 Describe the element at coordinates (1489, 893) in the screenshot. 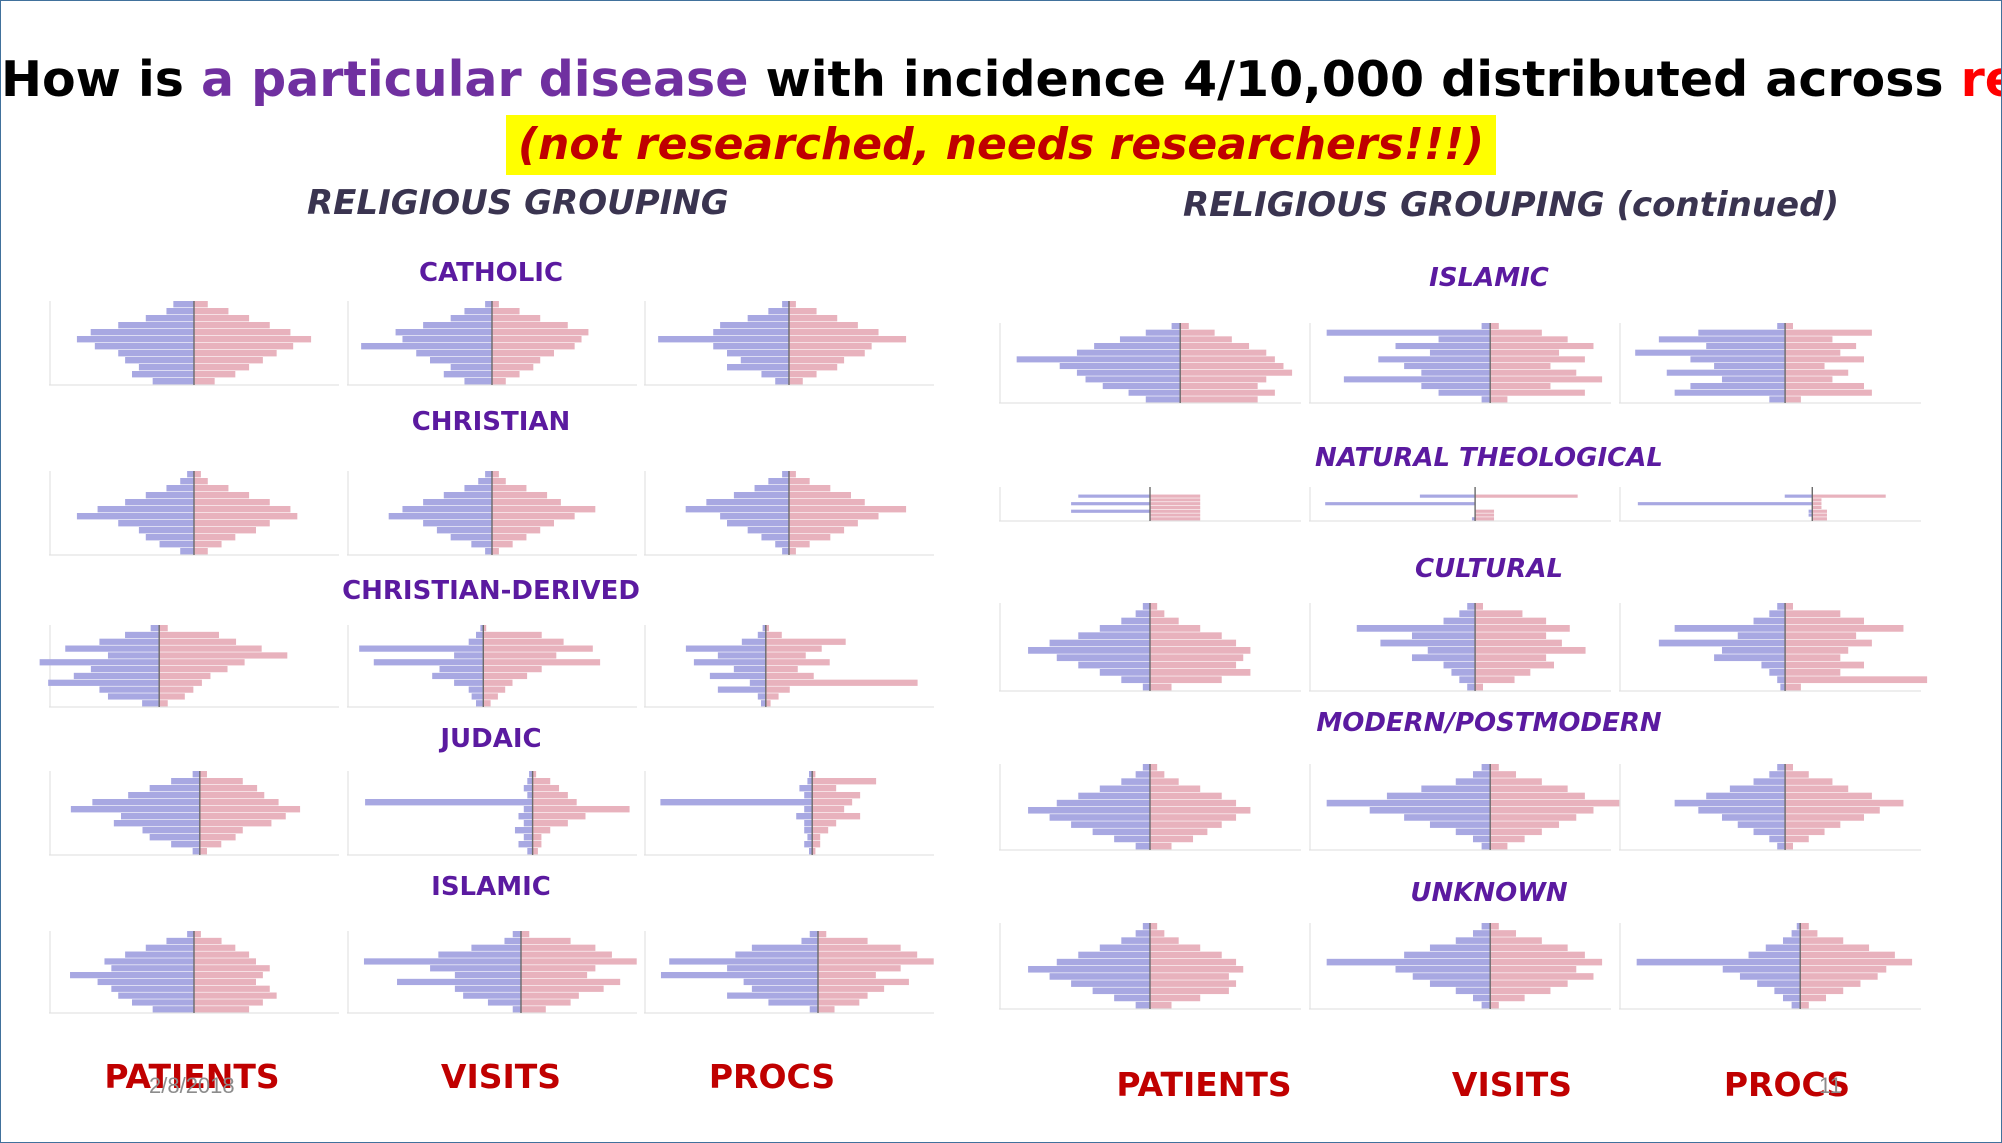

I see `group-label-unknown: UNKNOWN` at that location.